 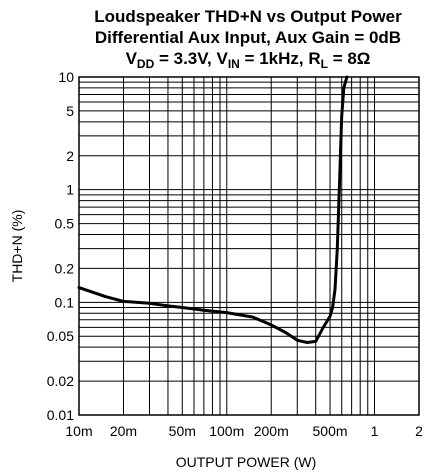 I want to click on x-tick-label: 200m, so click(x=271, y=431).